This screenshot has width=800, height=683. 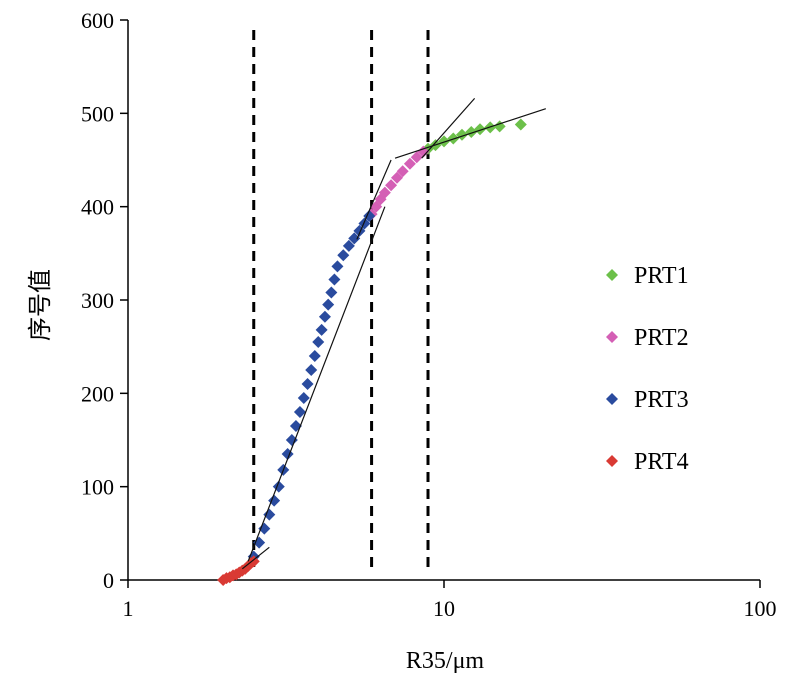 I want to click on legend-label: PRT1, so click(x=661, y=276).